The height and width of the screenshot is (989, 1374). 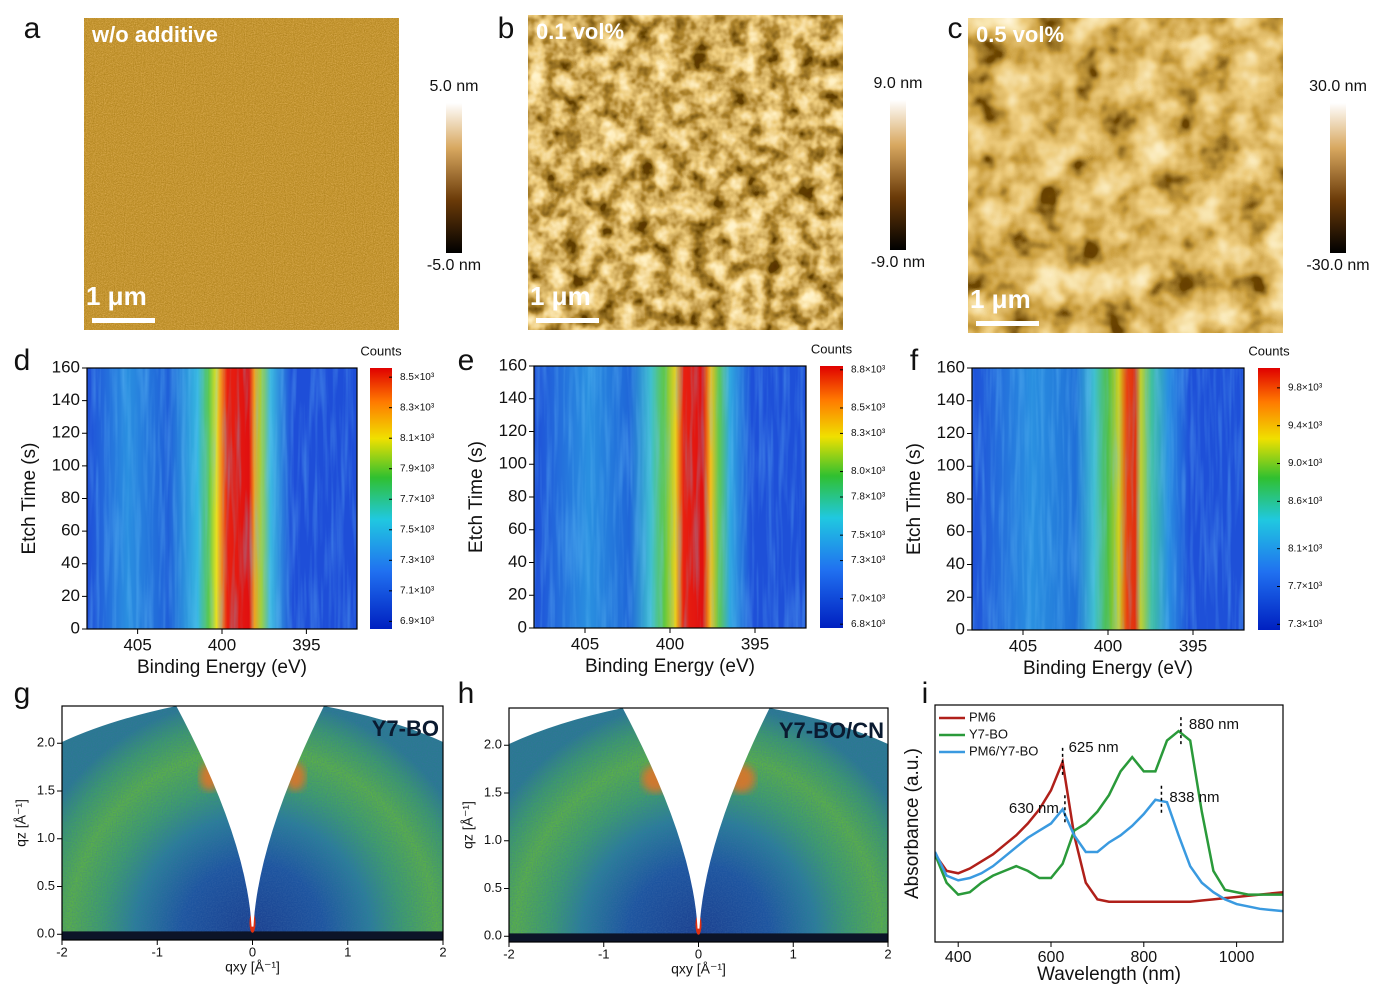 What do you see at coordinates (32, 28) in the screenshot?
I see `panel-letter: a` at bounding box center [32, 28].